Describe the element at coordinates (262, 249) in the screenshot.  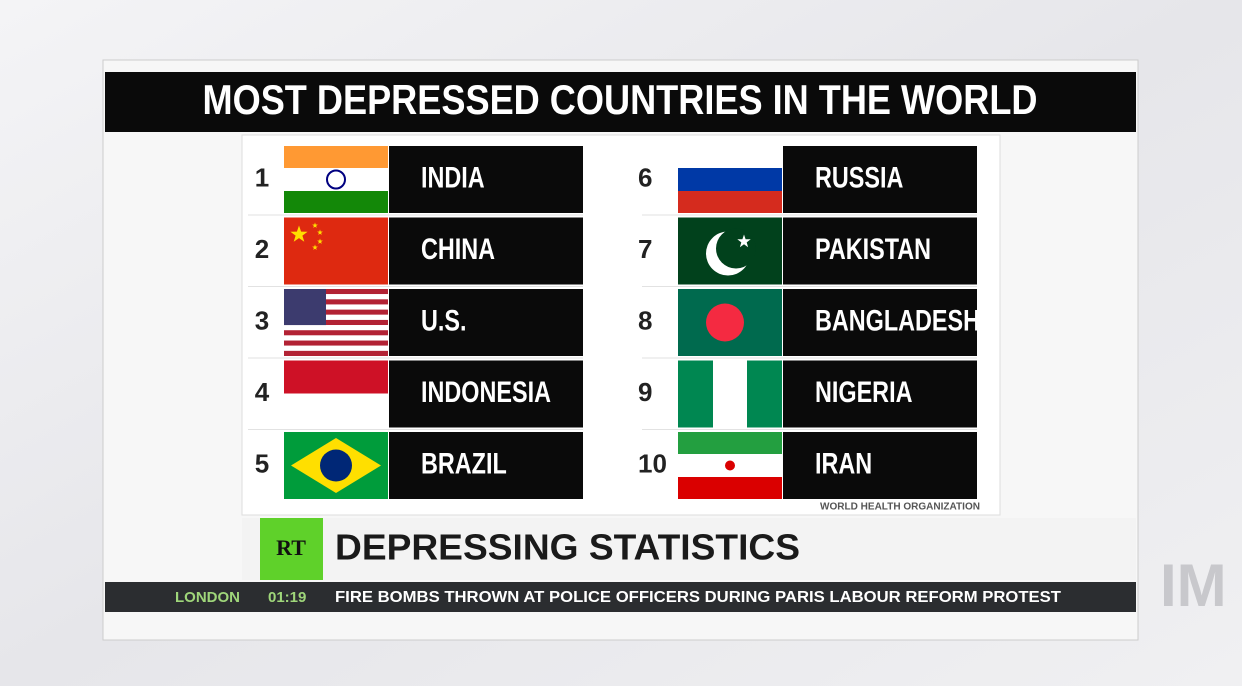
I see `rank: 2` at that location.